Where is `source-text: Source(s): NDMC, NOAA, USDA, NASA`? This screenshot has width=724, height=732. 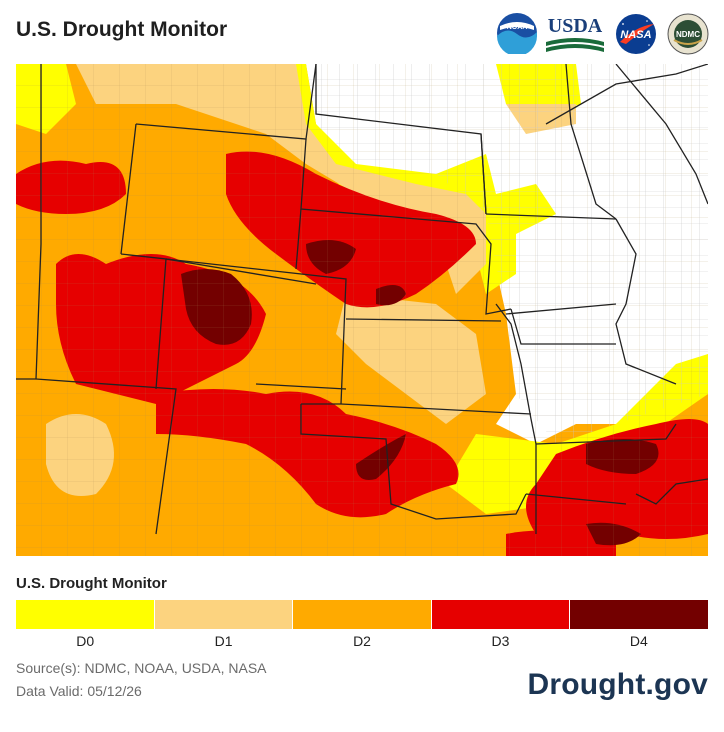 source-text: Source(s): NDMC, NOAA, USDA, NASA is located at coordinates (141, 668).